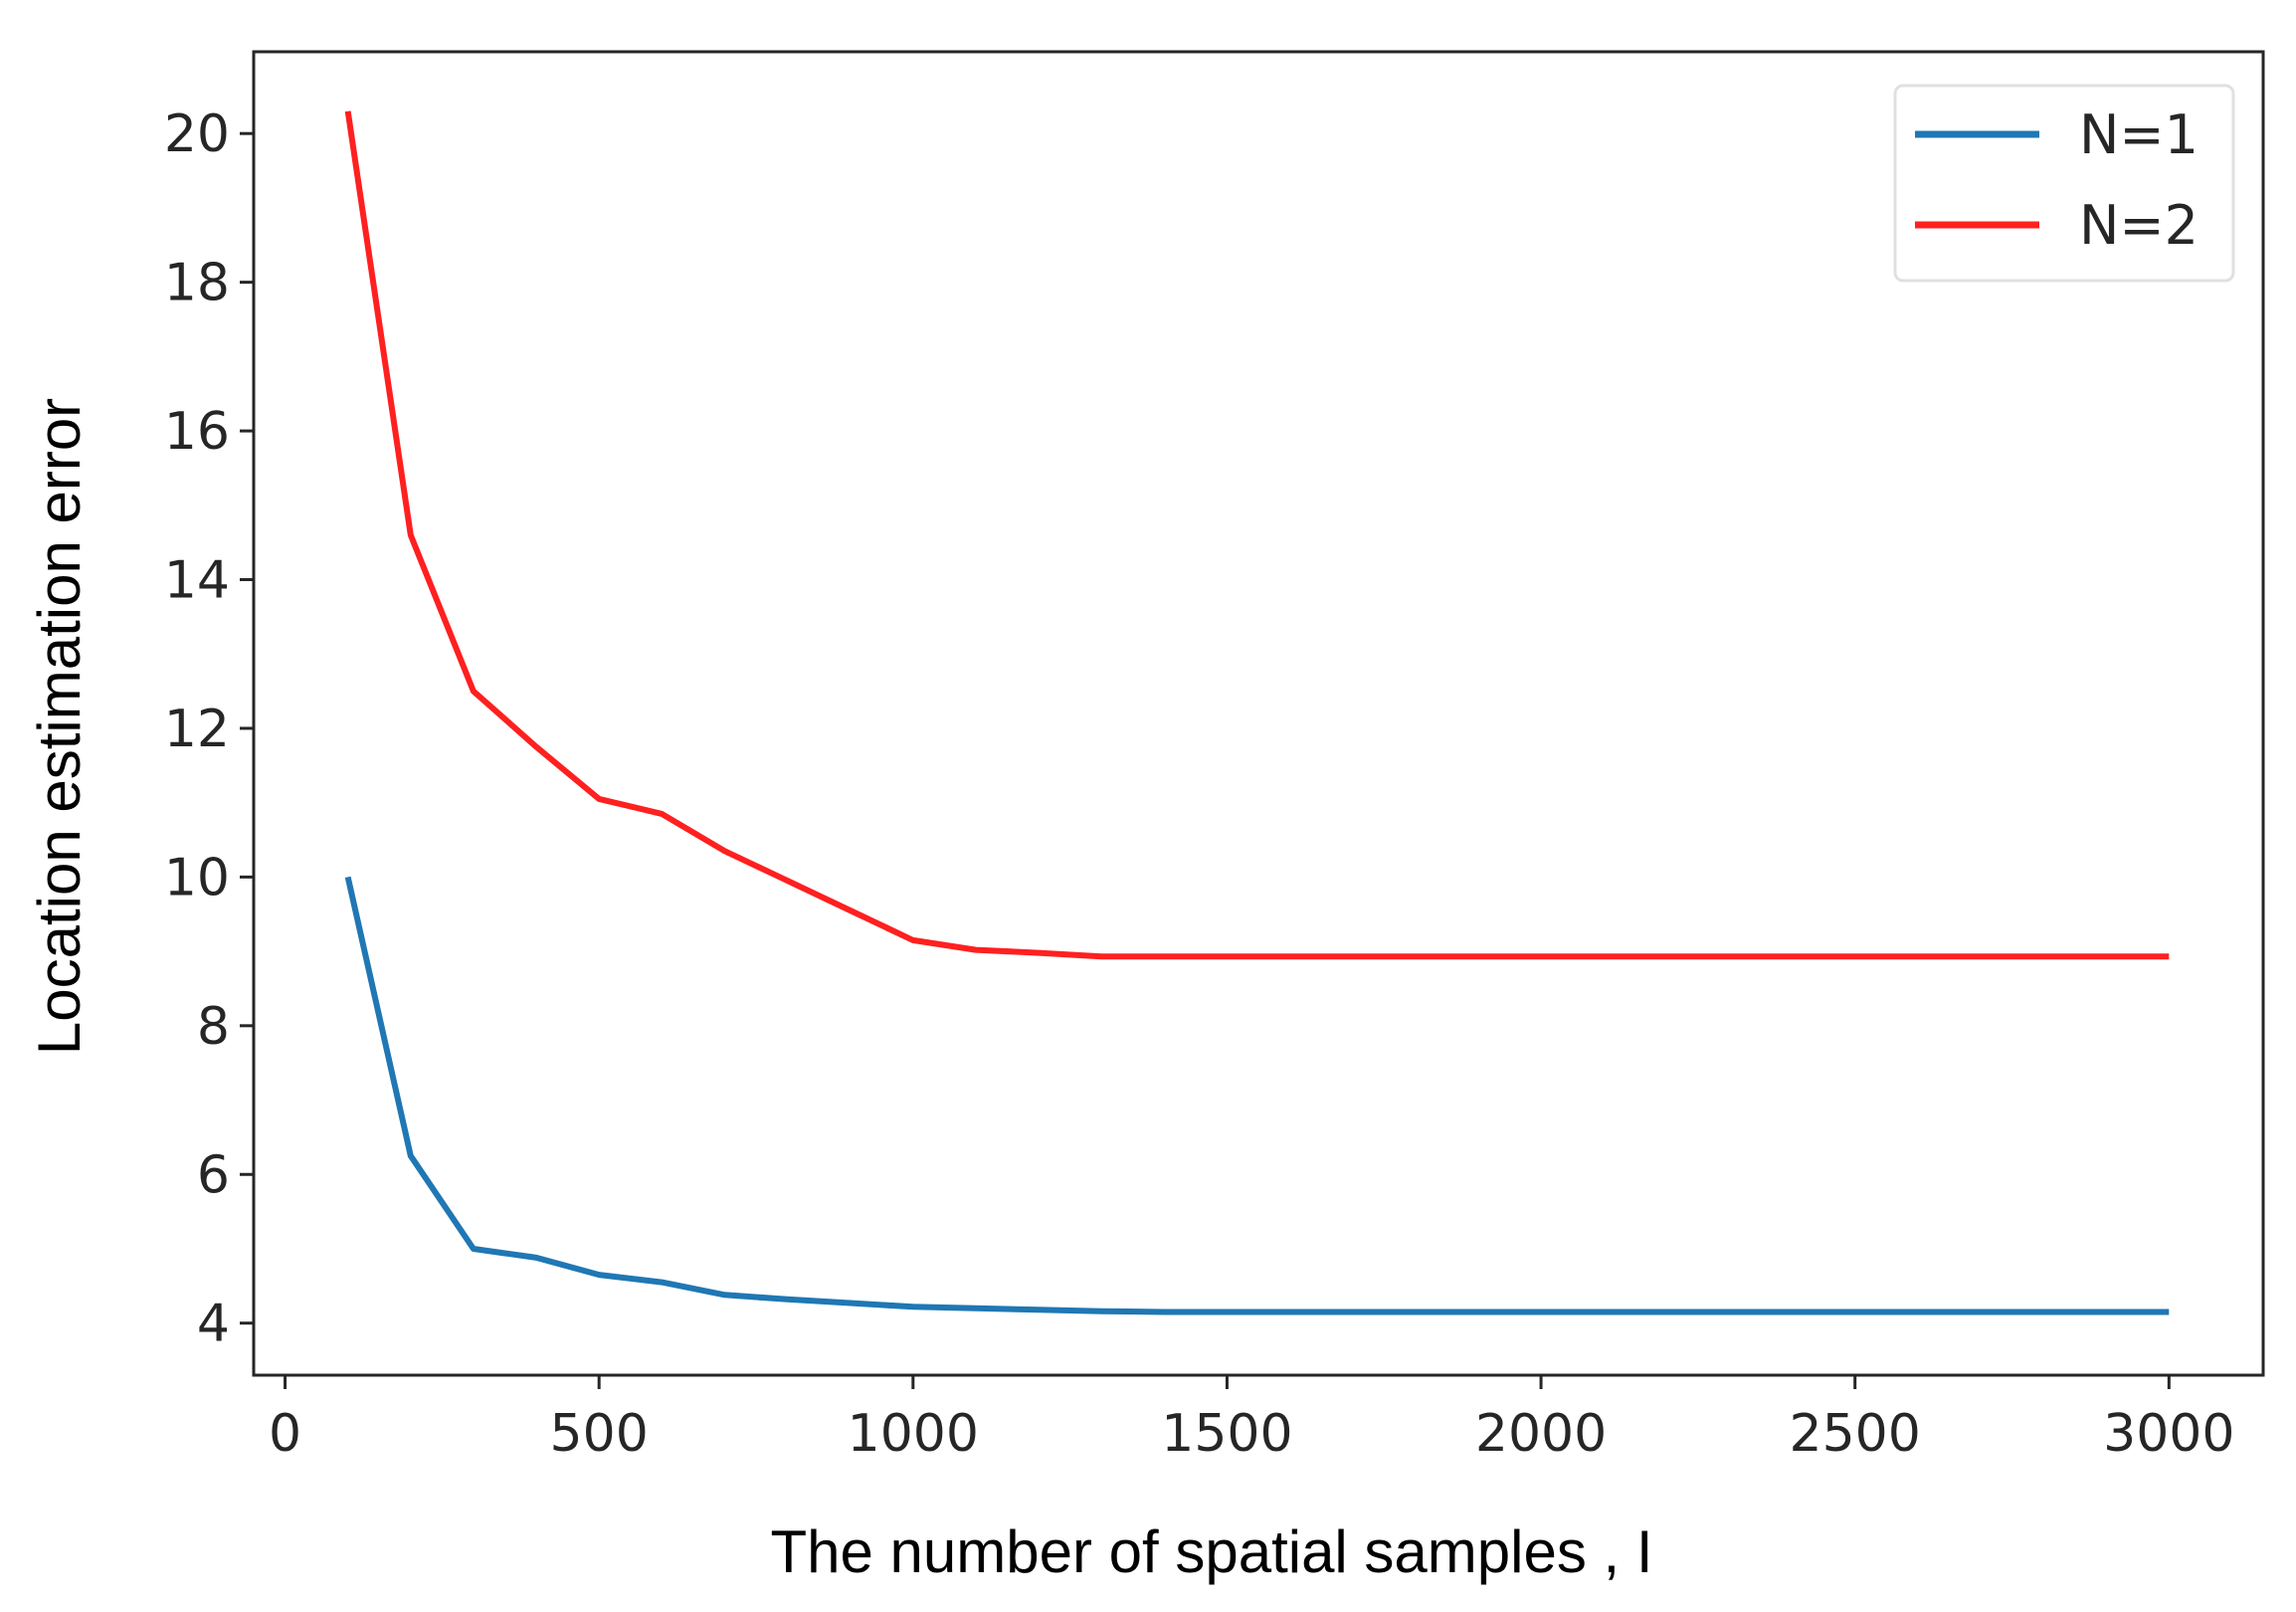  What do you see at coordinates (1541, 1434) in the screenshot?
I see `x-tick-label: 2000` at bounding box center [1541, 1434].